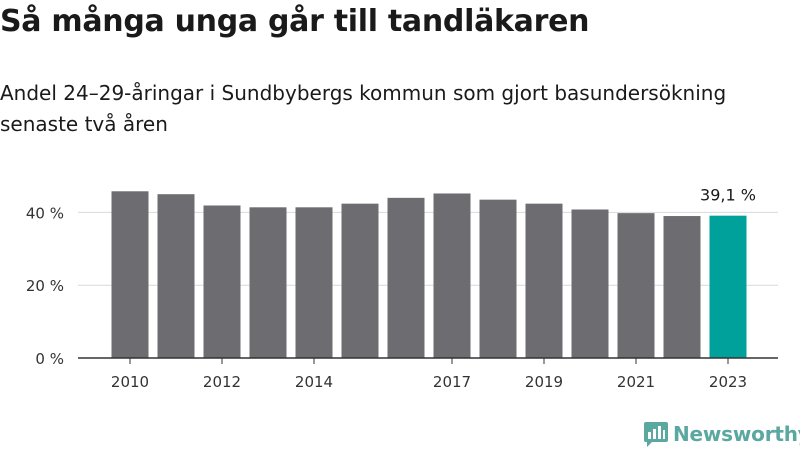 Image resolution: width=800 pixels, height=450 pixels. What do you see at coordinates (130, 382) in the screenshot?
I see `x-tick-label: 2010` at bounding box center [130, 382].